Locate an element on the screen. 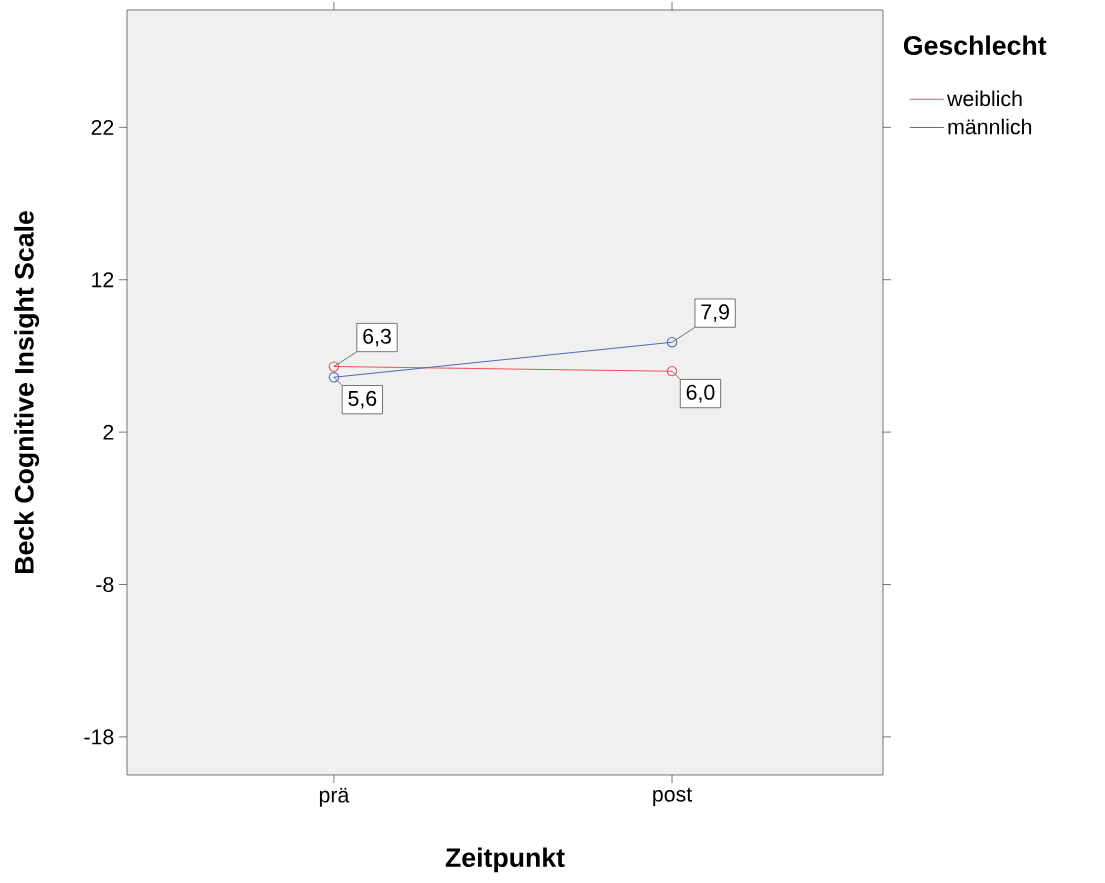 The width and height of the screenshot is (1105, 883). data-label: 6,0 is located at coordinates (700, 393).